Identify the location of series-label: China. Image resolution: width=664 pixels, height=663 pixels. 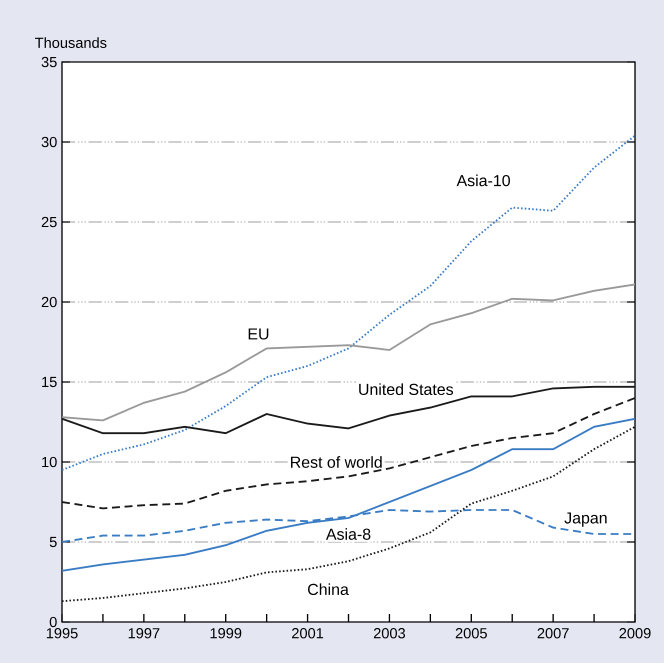
(328, 589).